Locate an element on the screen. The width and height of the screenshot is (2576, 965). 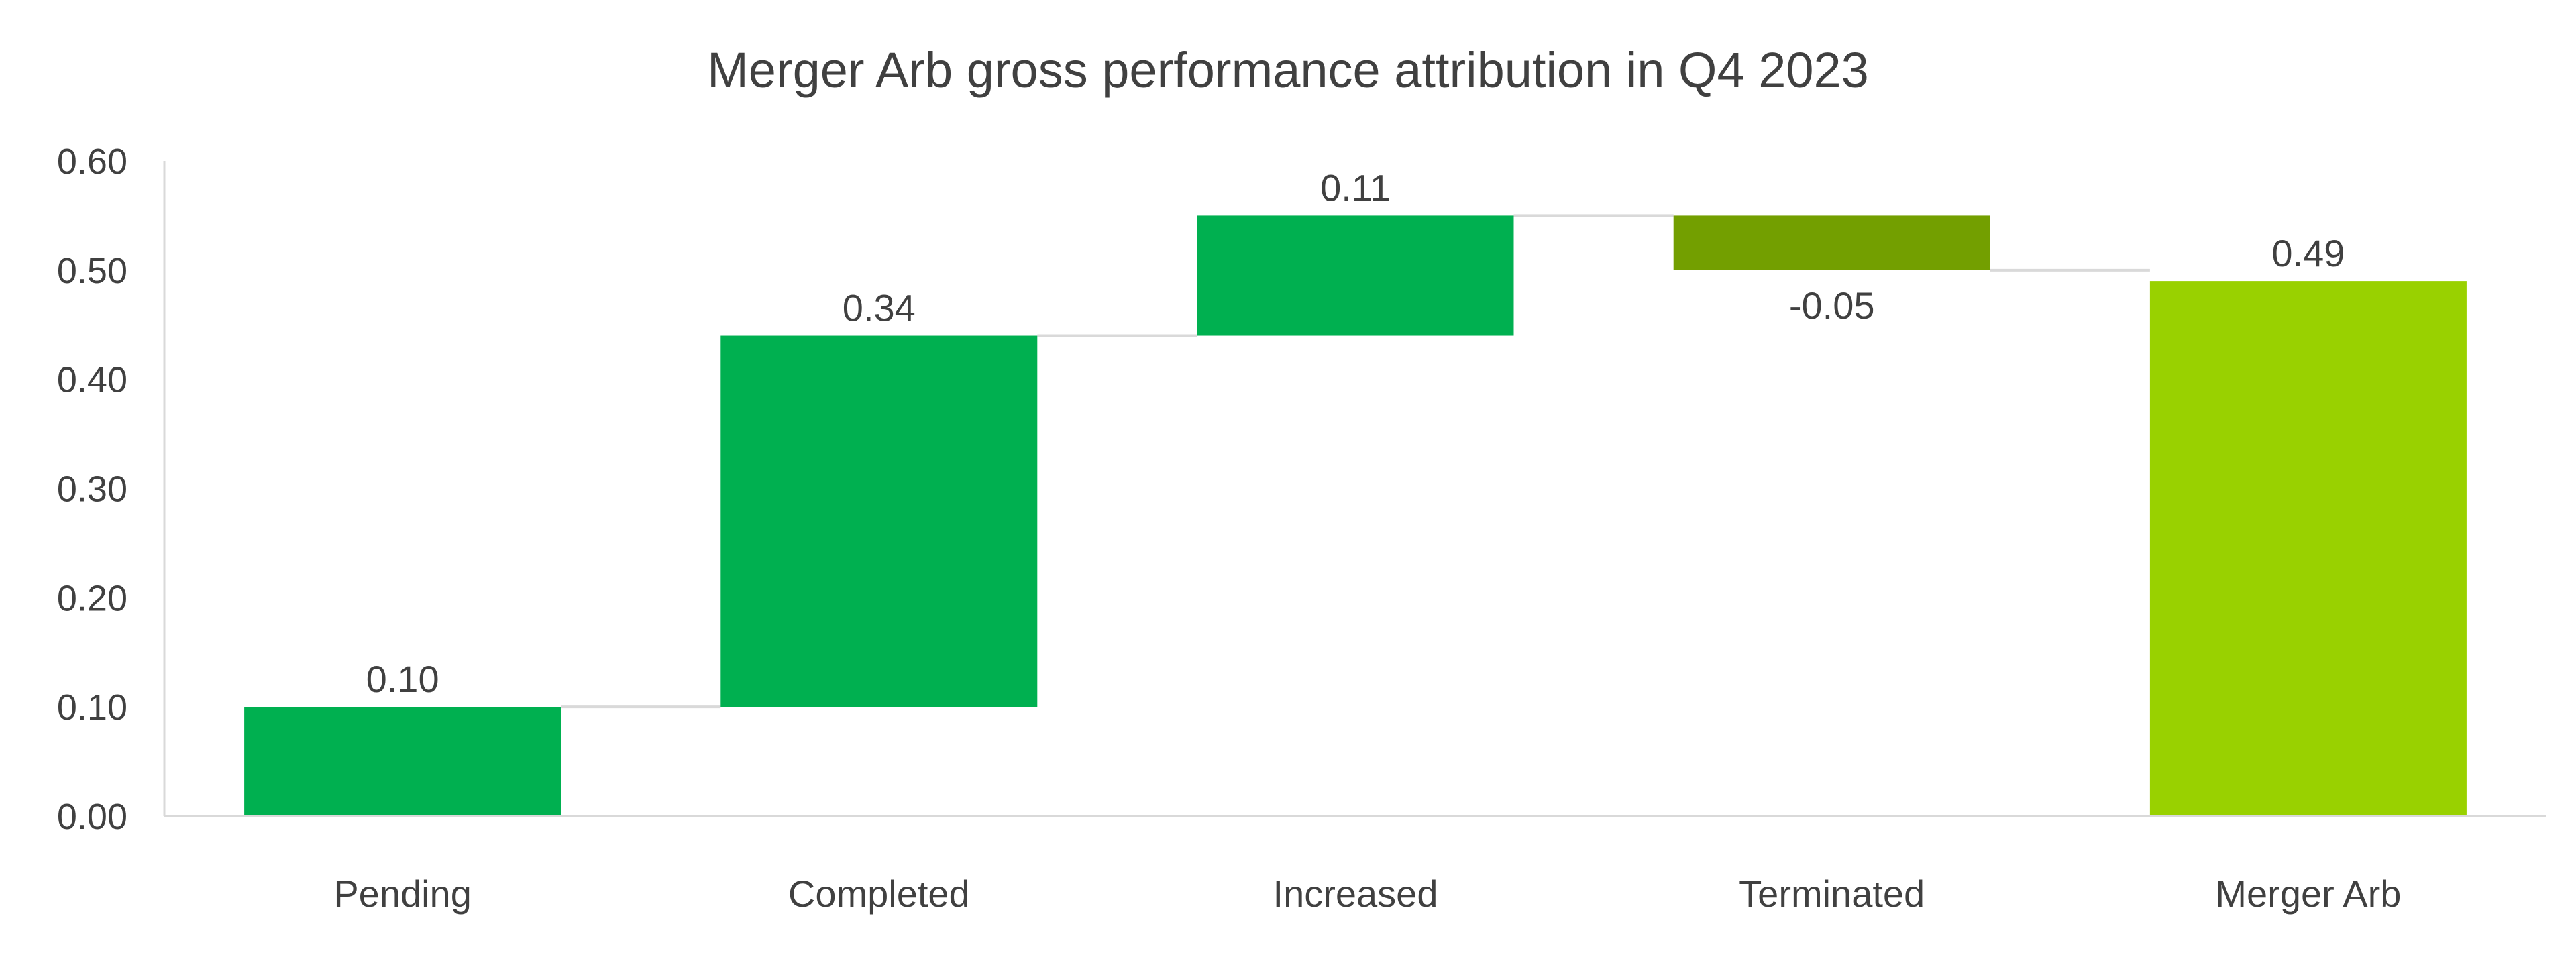
y-tick-label: 0.50 is located at coordinates (92, 271).